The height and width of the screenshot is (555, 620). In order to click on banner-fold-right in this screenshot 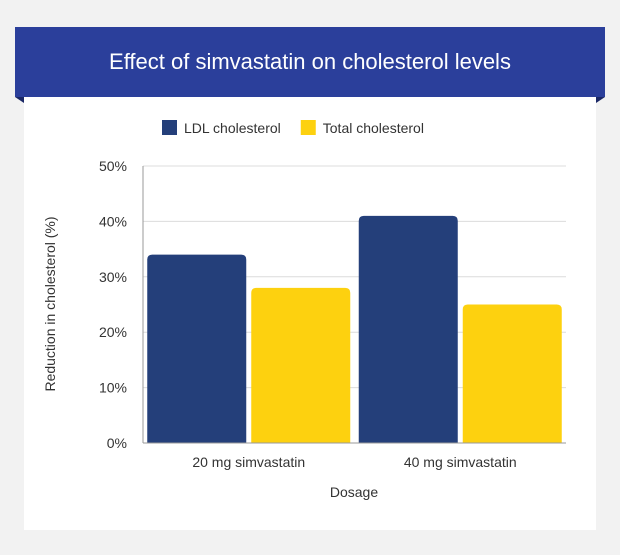, I will do `click(600, 100)`.